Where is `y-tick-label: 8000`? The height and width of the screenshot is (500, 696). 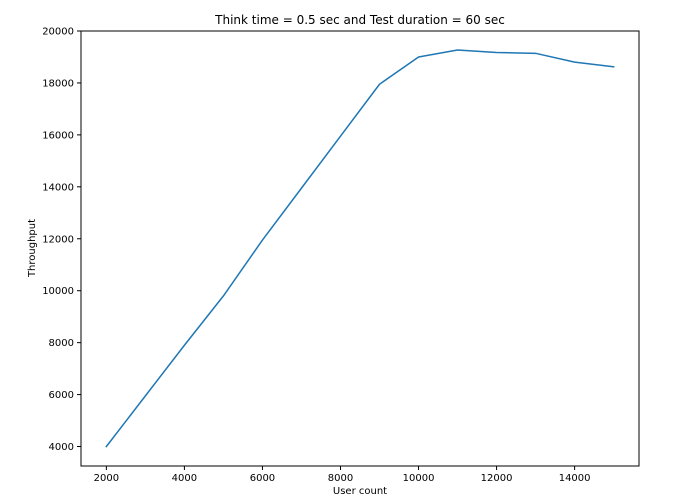 y-tick-label: 8000 is located at coordinates (61, 343).